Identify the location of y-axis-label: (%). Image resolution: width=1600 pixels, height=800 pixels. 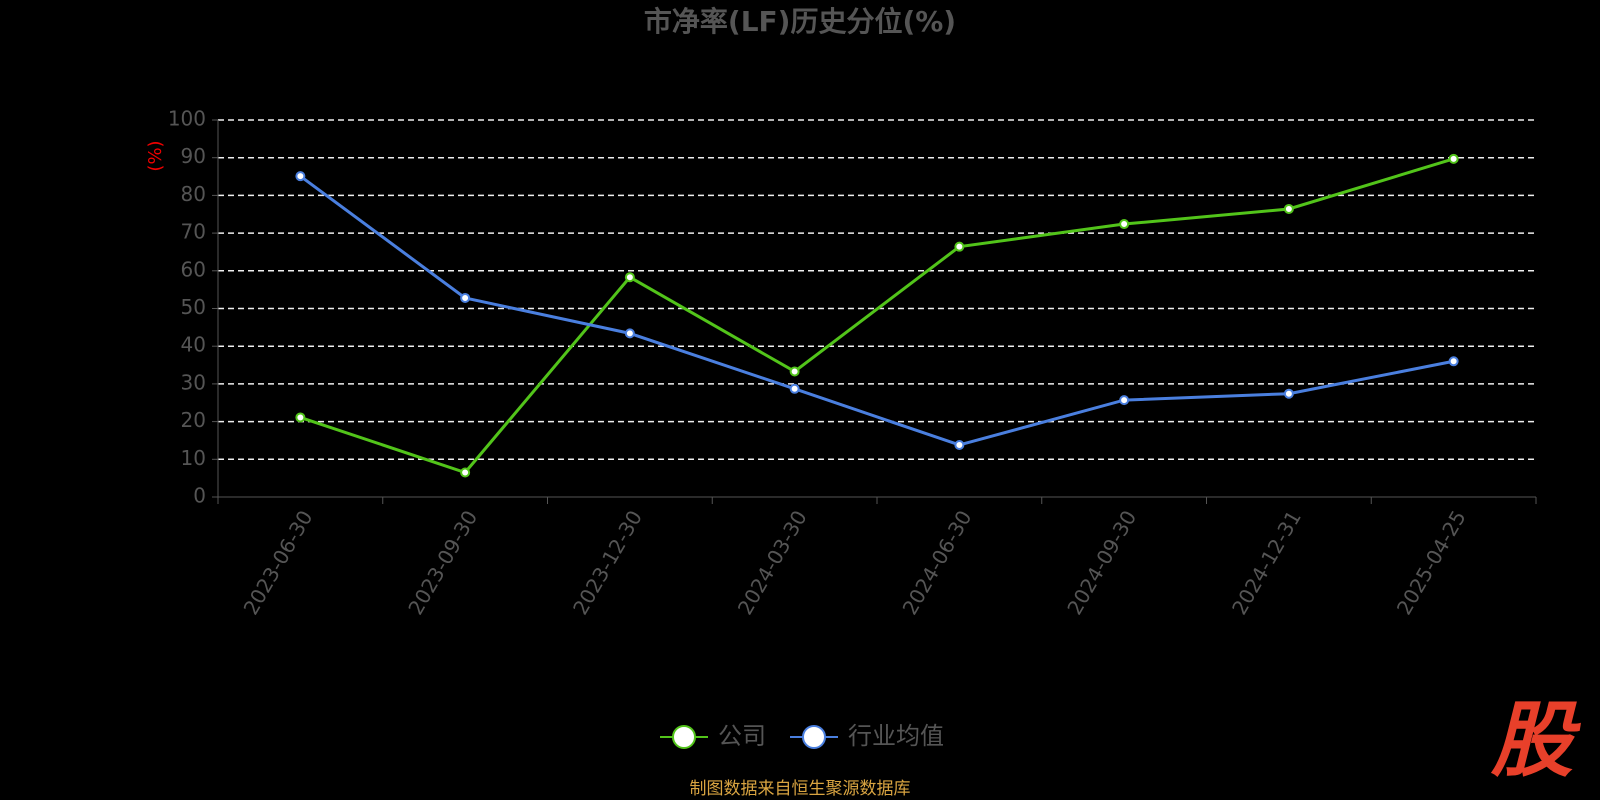
(155, 155).